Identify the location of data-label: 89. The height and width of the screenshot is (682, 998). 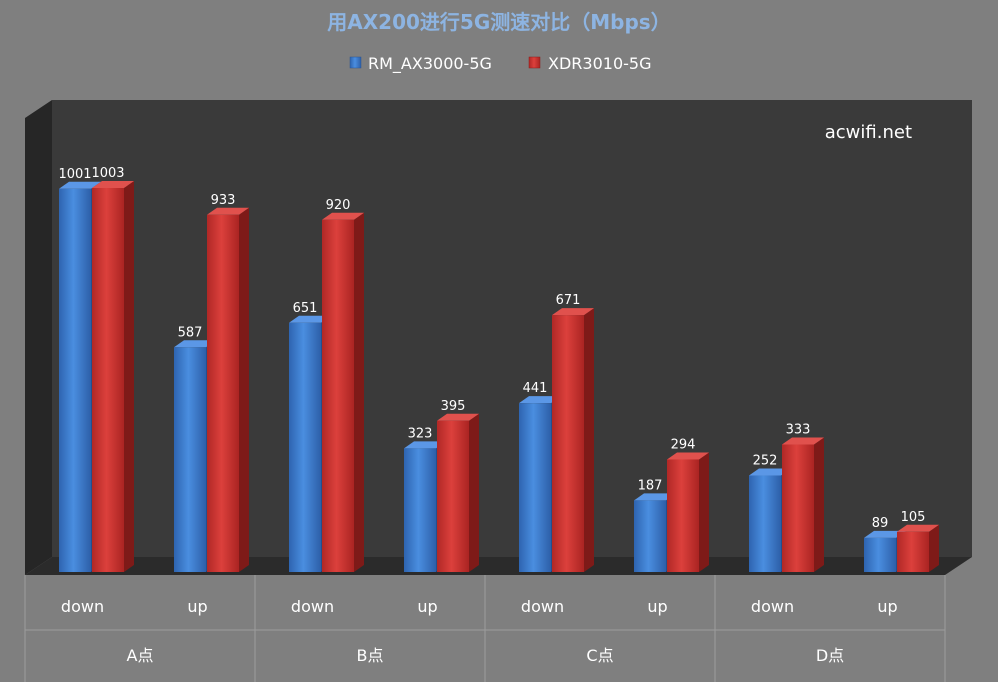
(880, 523).